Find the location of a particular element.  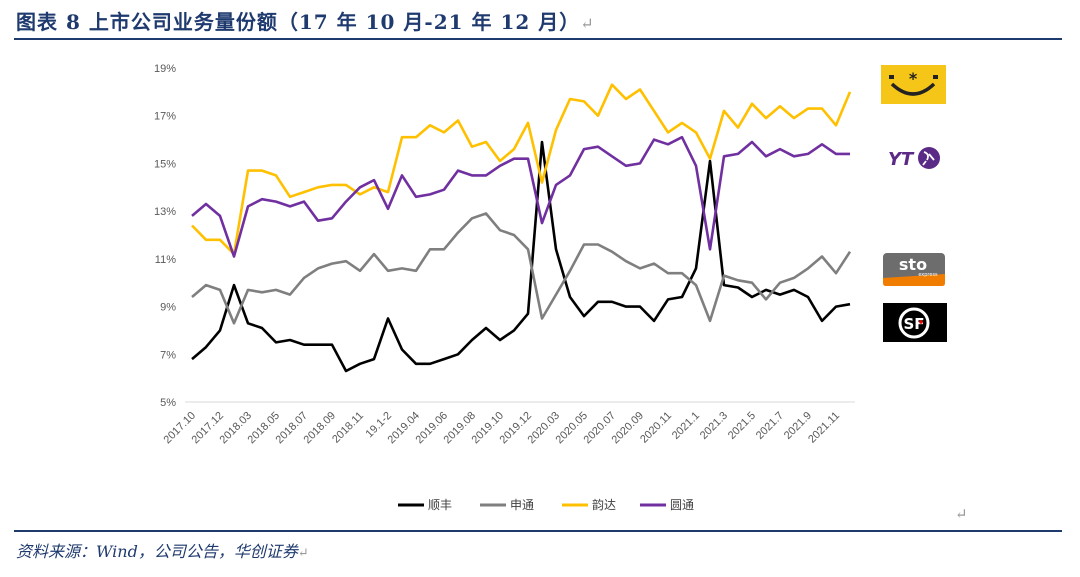

legend: 顺丰 申通 韵达 圆通 is located at coordinates (546, 504).